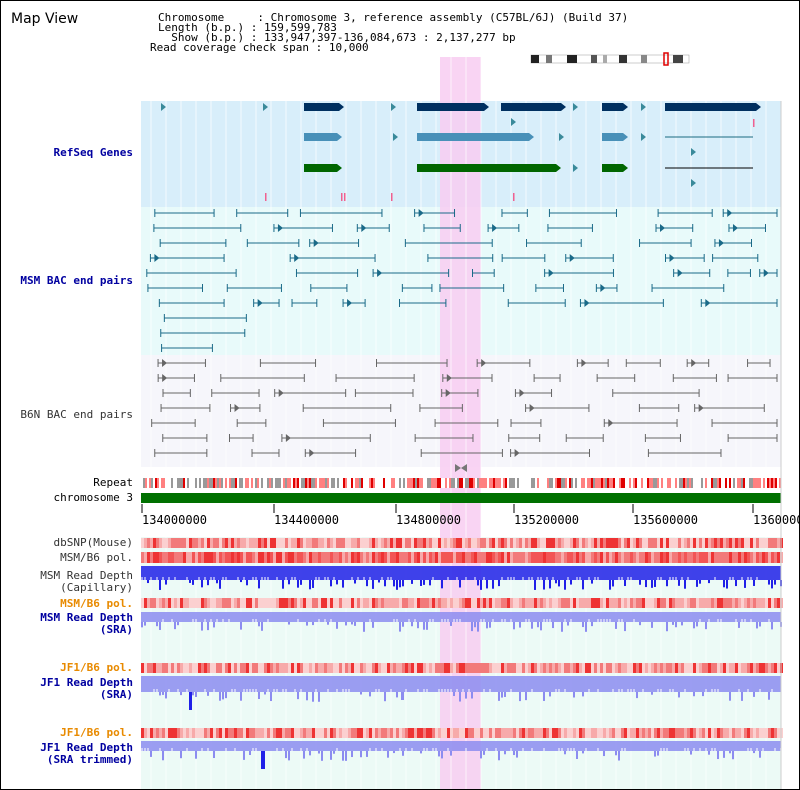 This screenshot has width=800, height=790. I want to click on b6n-bac-pair, so click(522, 393).